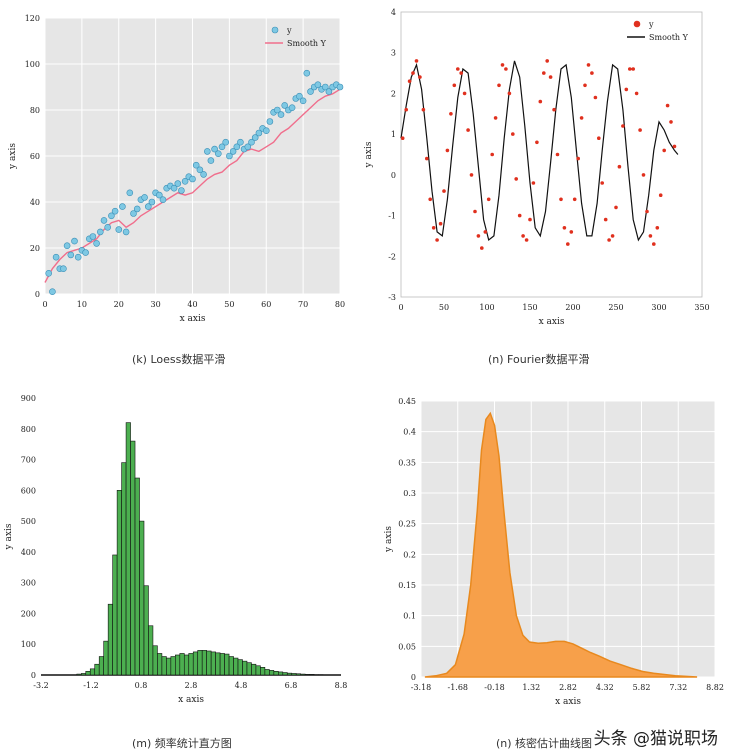 This screenshot has height=755, width=732. I want to click on caption-loess: (k) Loess数据平滑, so click(179, 359).